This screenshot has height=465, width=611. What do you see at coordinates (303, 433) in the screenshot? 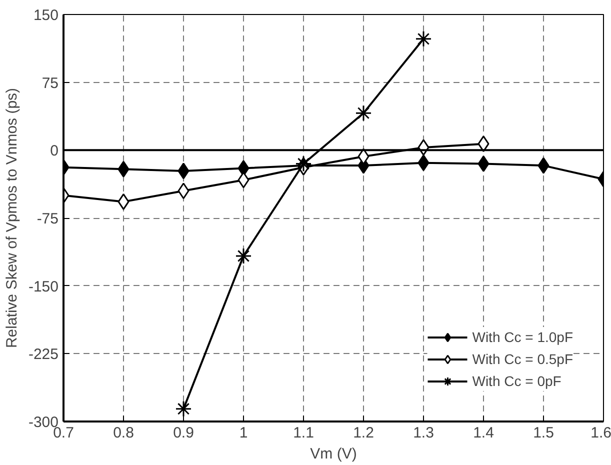
I see `x-tick-label: 1.1` at bounding box center [303, 433].